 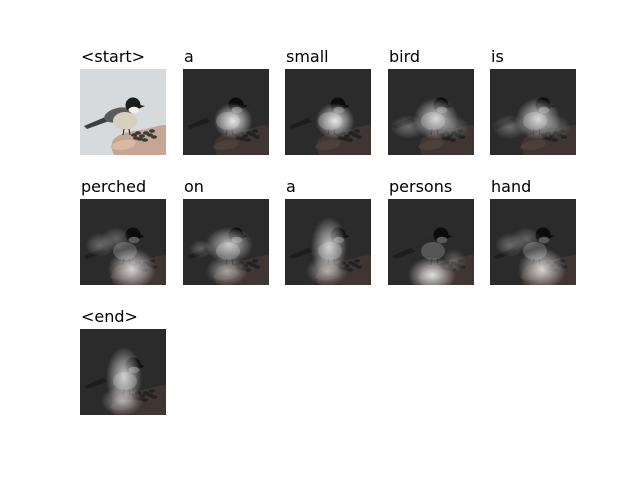 I want to click on caption-step-a: a, so click(x=226, y=112).